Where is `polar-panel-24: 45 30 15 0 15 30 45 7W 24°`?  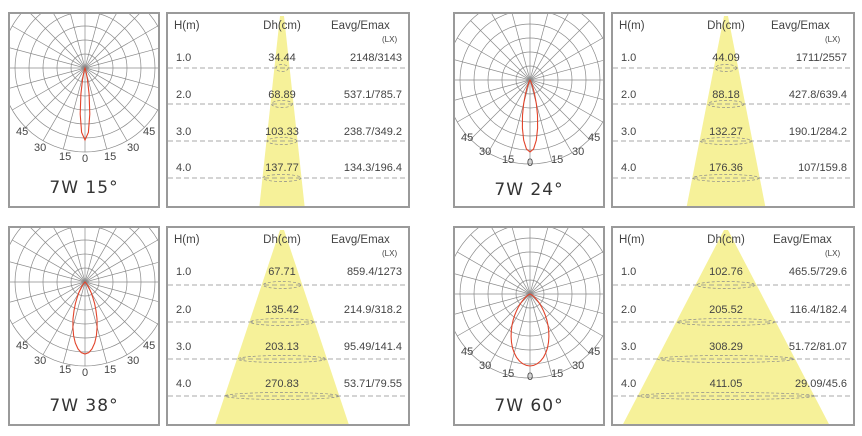 polar-panel-24: 45 30 15 0 15 30 45 7W 24° is located at coordinates (529, 110).